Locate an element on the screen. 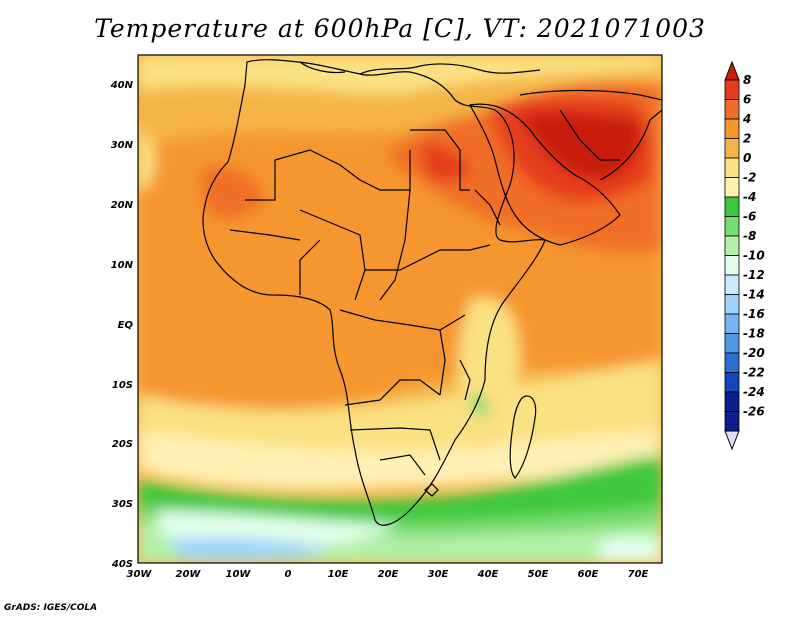  lat-label: 10S is located at coordinates (122, 385).